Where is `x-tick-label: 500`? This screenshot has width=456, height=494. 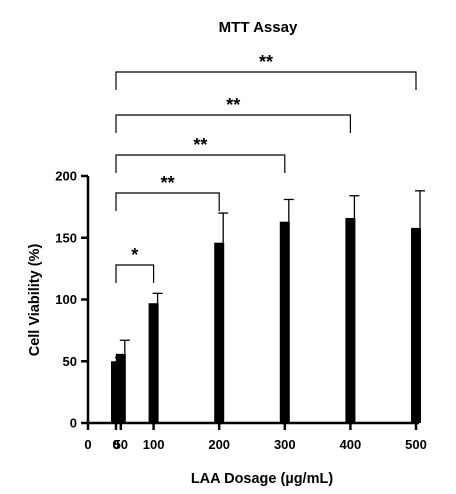 x-tick-label: 500 is located at coordinates (416, 444).